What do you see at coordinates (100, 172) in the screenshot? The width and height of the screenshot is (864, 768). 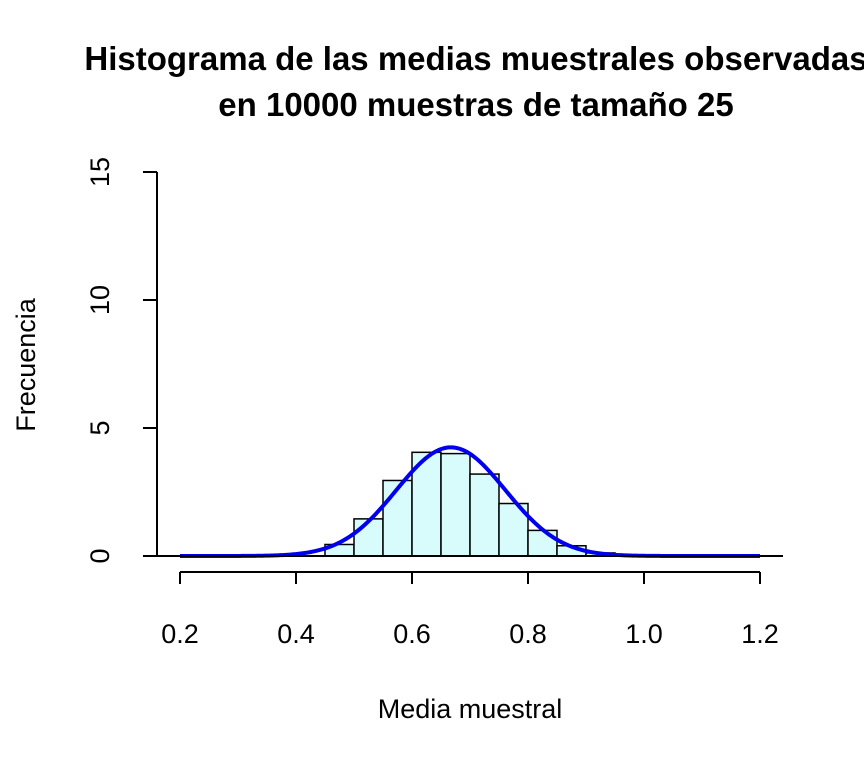 I see `y-tick-label: 15` at bounding box center [100, 172].